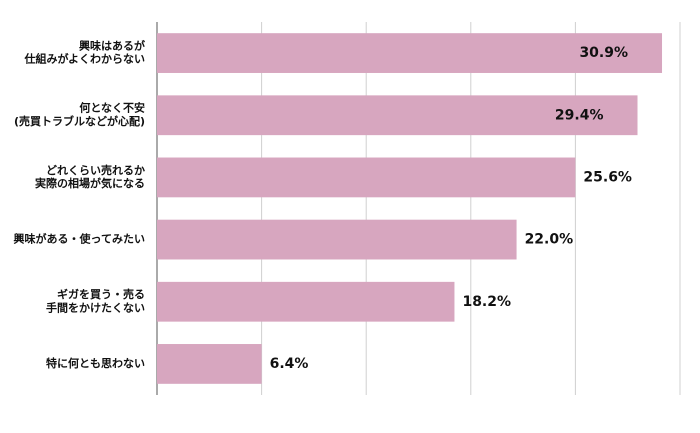 This screenshot has height=433, width=700. I want to click on value-label: 6.4%, so click(289, 364).